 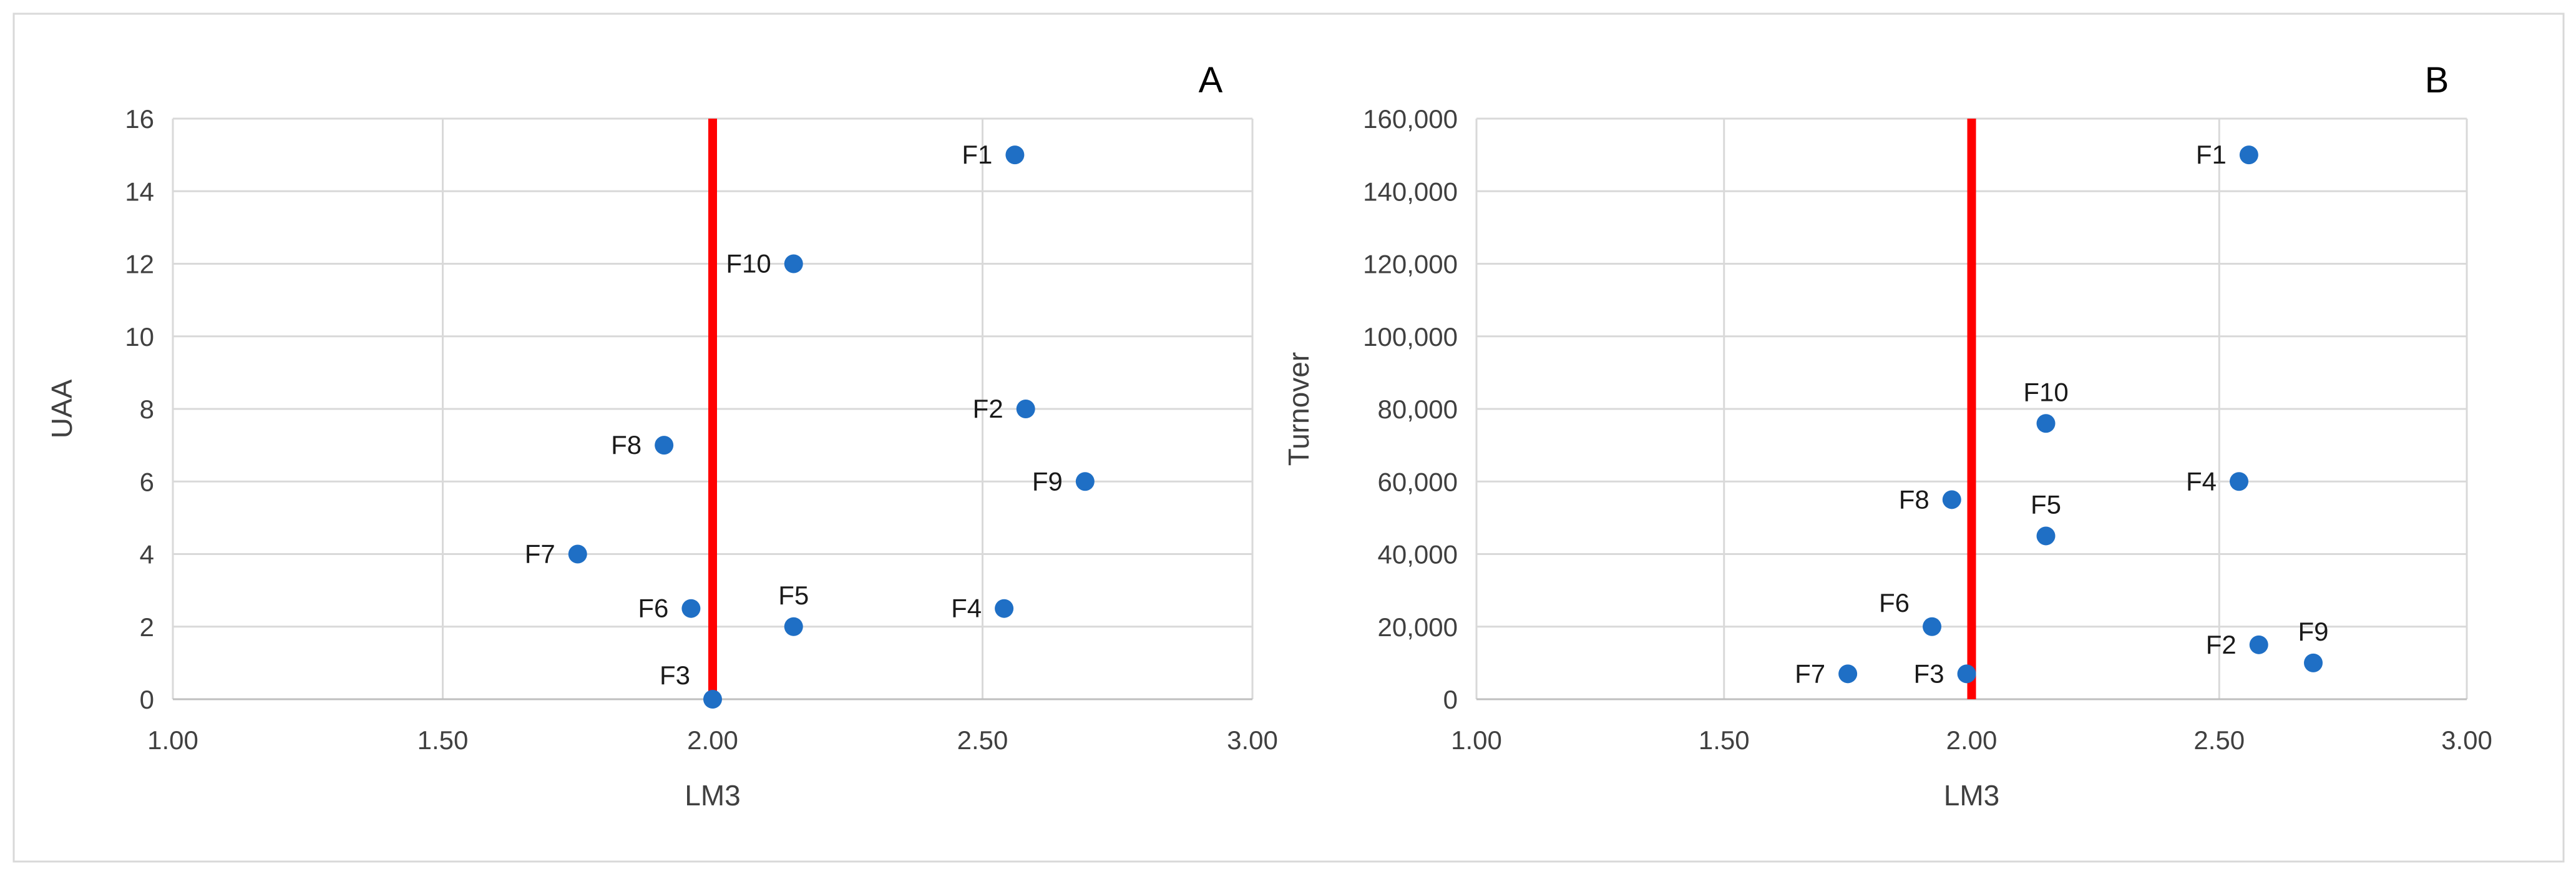 What do you see at coordinates (62, 408) in the screenshot?
I see `y-axis-label: UAA` at bounding box center [62, 408].